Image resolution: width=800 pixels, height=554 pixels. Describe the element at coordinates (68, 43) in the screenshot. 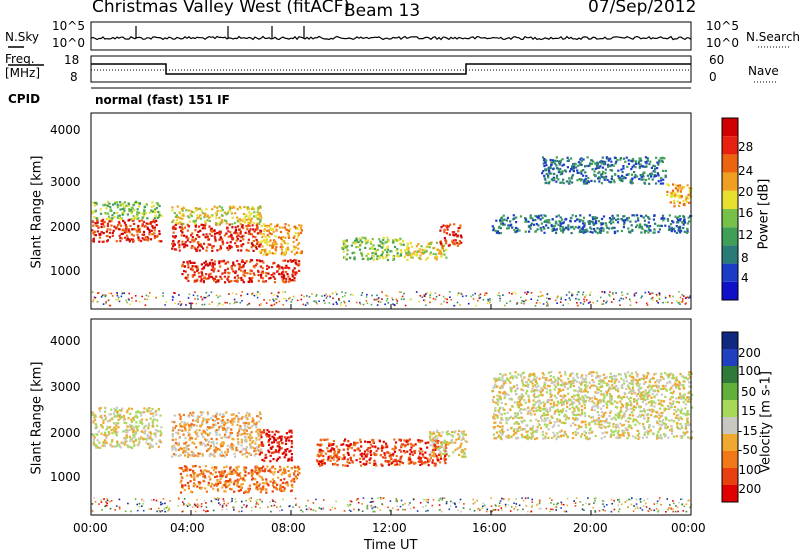

I see `nsky-tick-bottom: 10^0` at that location.